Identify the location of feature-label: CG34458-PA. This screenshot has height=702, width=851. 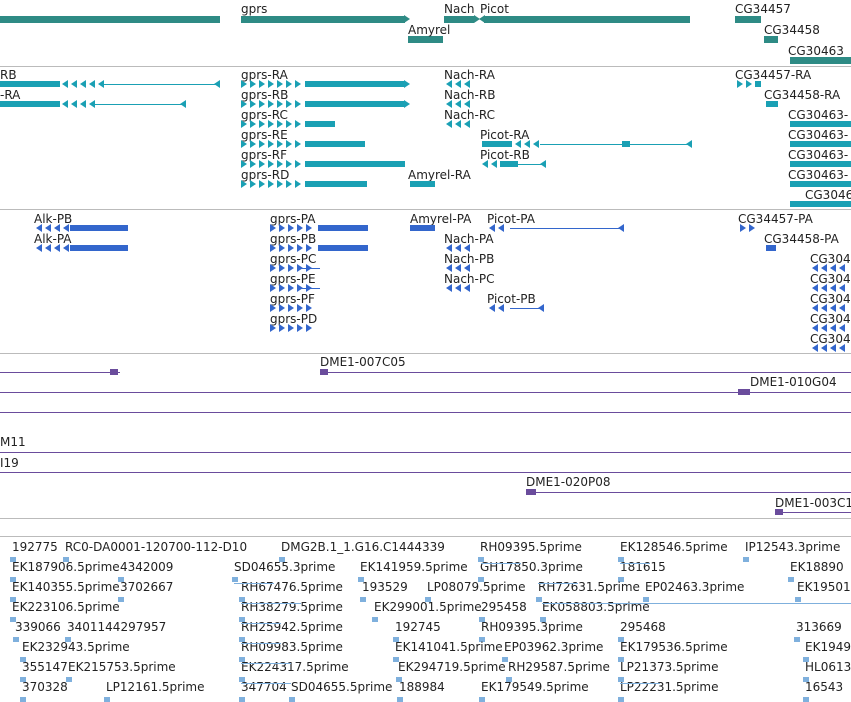
(801, 239).